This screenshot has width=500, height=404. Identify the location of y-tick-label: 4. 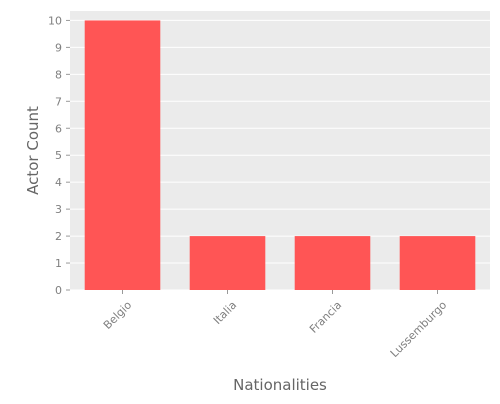
(58, 182).